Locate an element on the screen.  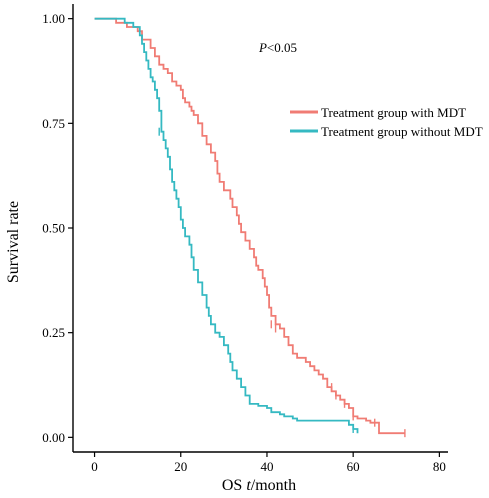
y-tick-label: 0.00 is located at coordinates (53, 437).